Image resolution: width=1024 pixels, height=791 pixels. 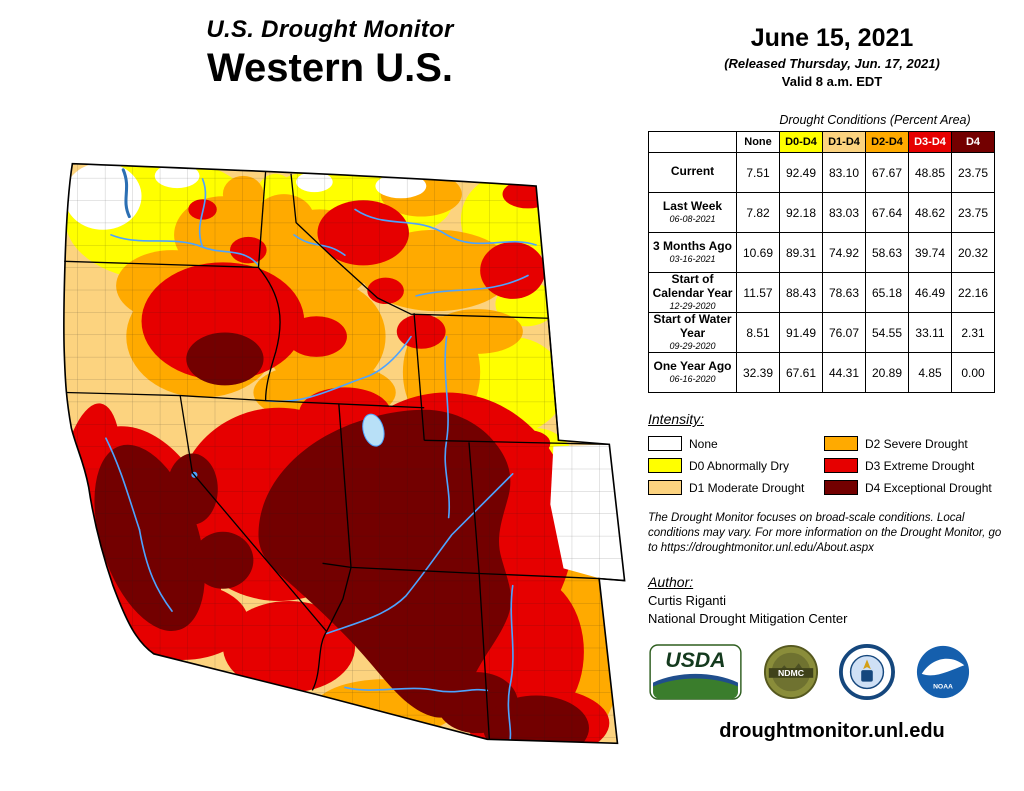 I want to click on swatch-none, so click(x=665, y=443).